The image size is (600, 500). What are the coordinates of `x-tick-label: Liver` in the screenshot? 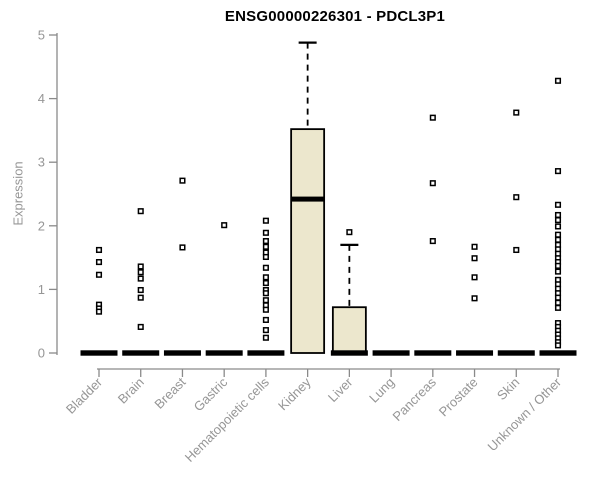 It's located at (340, 389).